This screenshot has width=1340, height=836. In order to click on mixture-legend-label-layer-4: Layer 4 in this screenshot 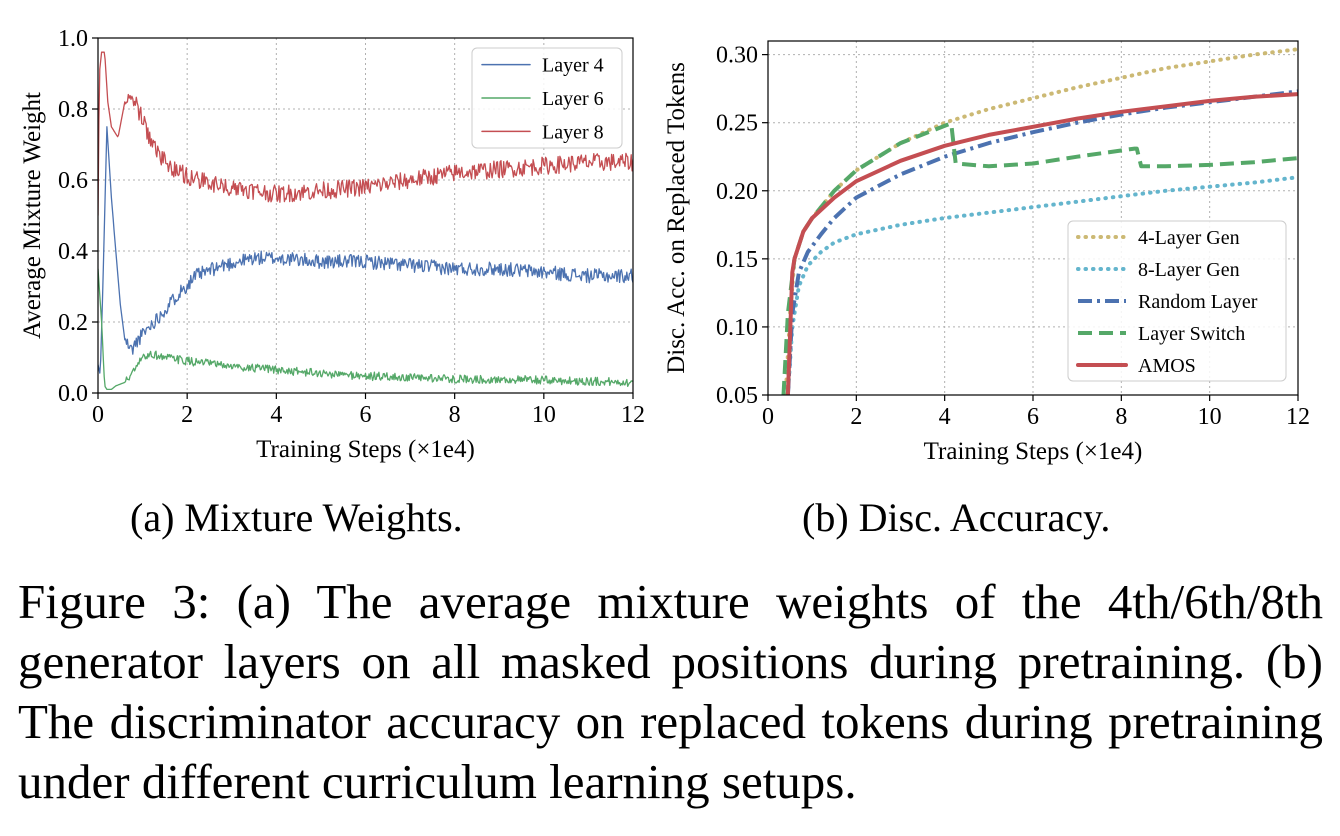, I will do `click(573, 66)`.